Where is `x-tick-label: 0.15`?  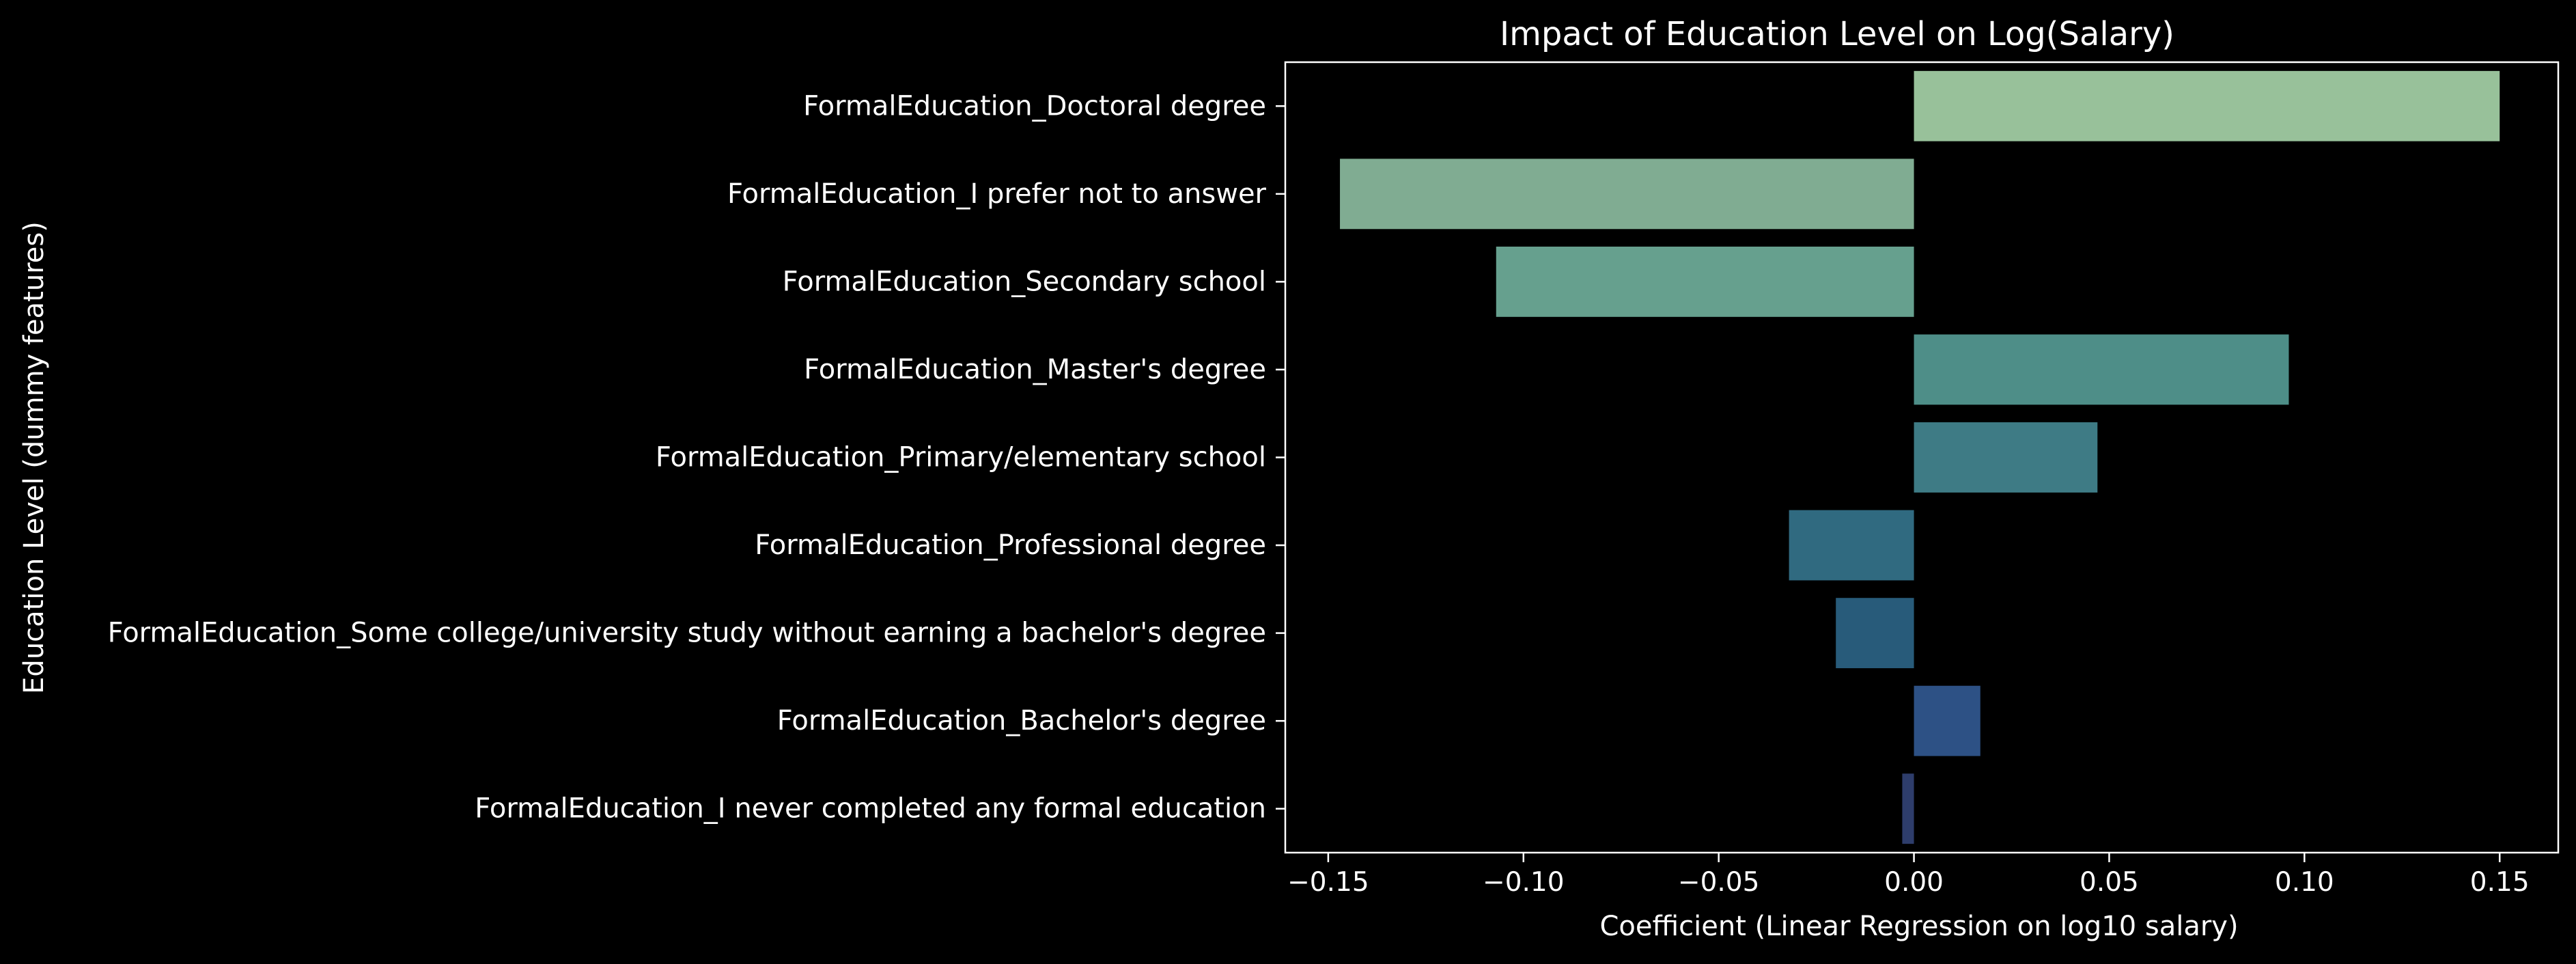
x-tick-label: 0.15 is located at coordinates (2500, 882).